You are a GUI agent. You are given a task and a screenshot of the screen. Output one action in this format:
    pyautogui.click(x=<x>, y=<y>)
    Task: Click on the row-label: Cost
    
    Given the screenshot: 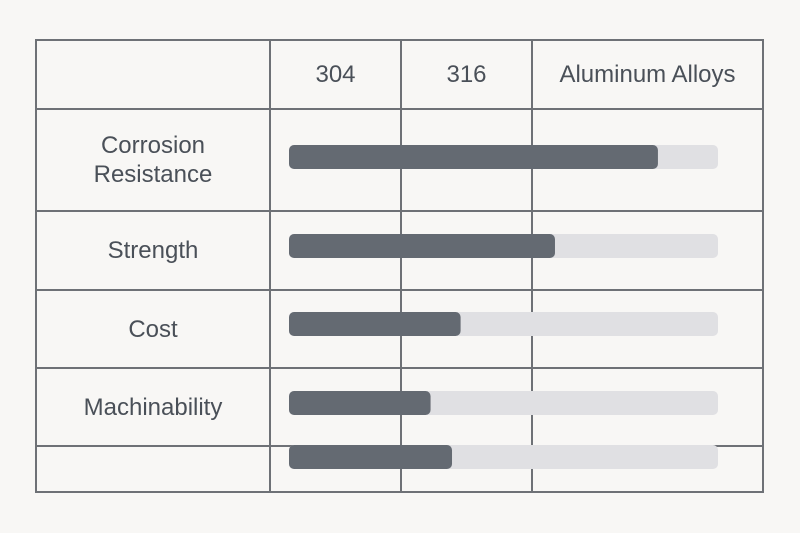 What is the action you would take?
    pyautogui.click(x=153, y=329)
    